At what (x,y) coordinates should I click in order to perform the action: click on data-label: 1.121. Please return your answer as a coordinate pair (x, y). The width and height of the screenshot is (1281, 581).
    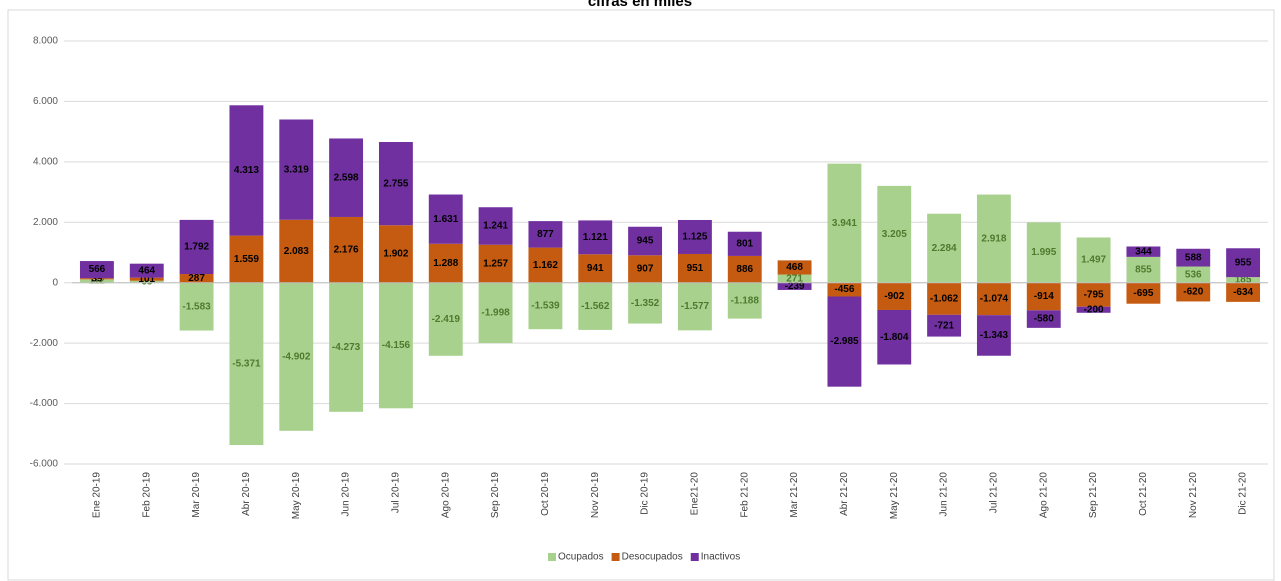
    Looking at the image, I should click on (595, 237).